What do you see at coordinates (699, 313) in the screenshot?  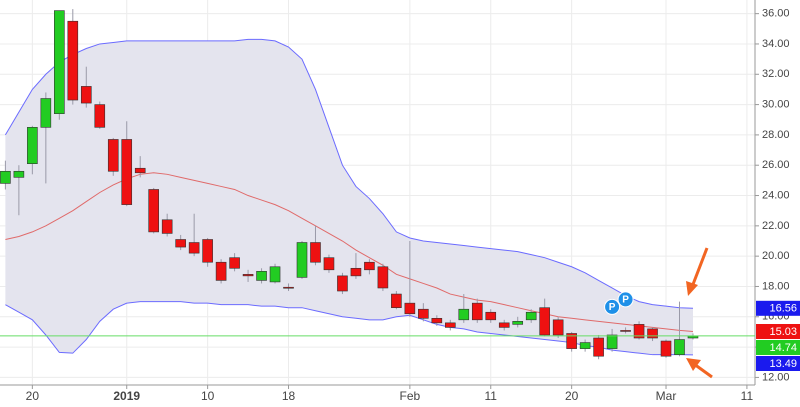 I see `annotation-arrows` at bounding box center [699, 313].